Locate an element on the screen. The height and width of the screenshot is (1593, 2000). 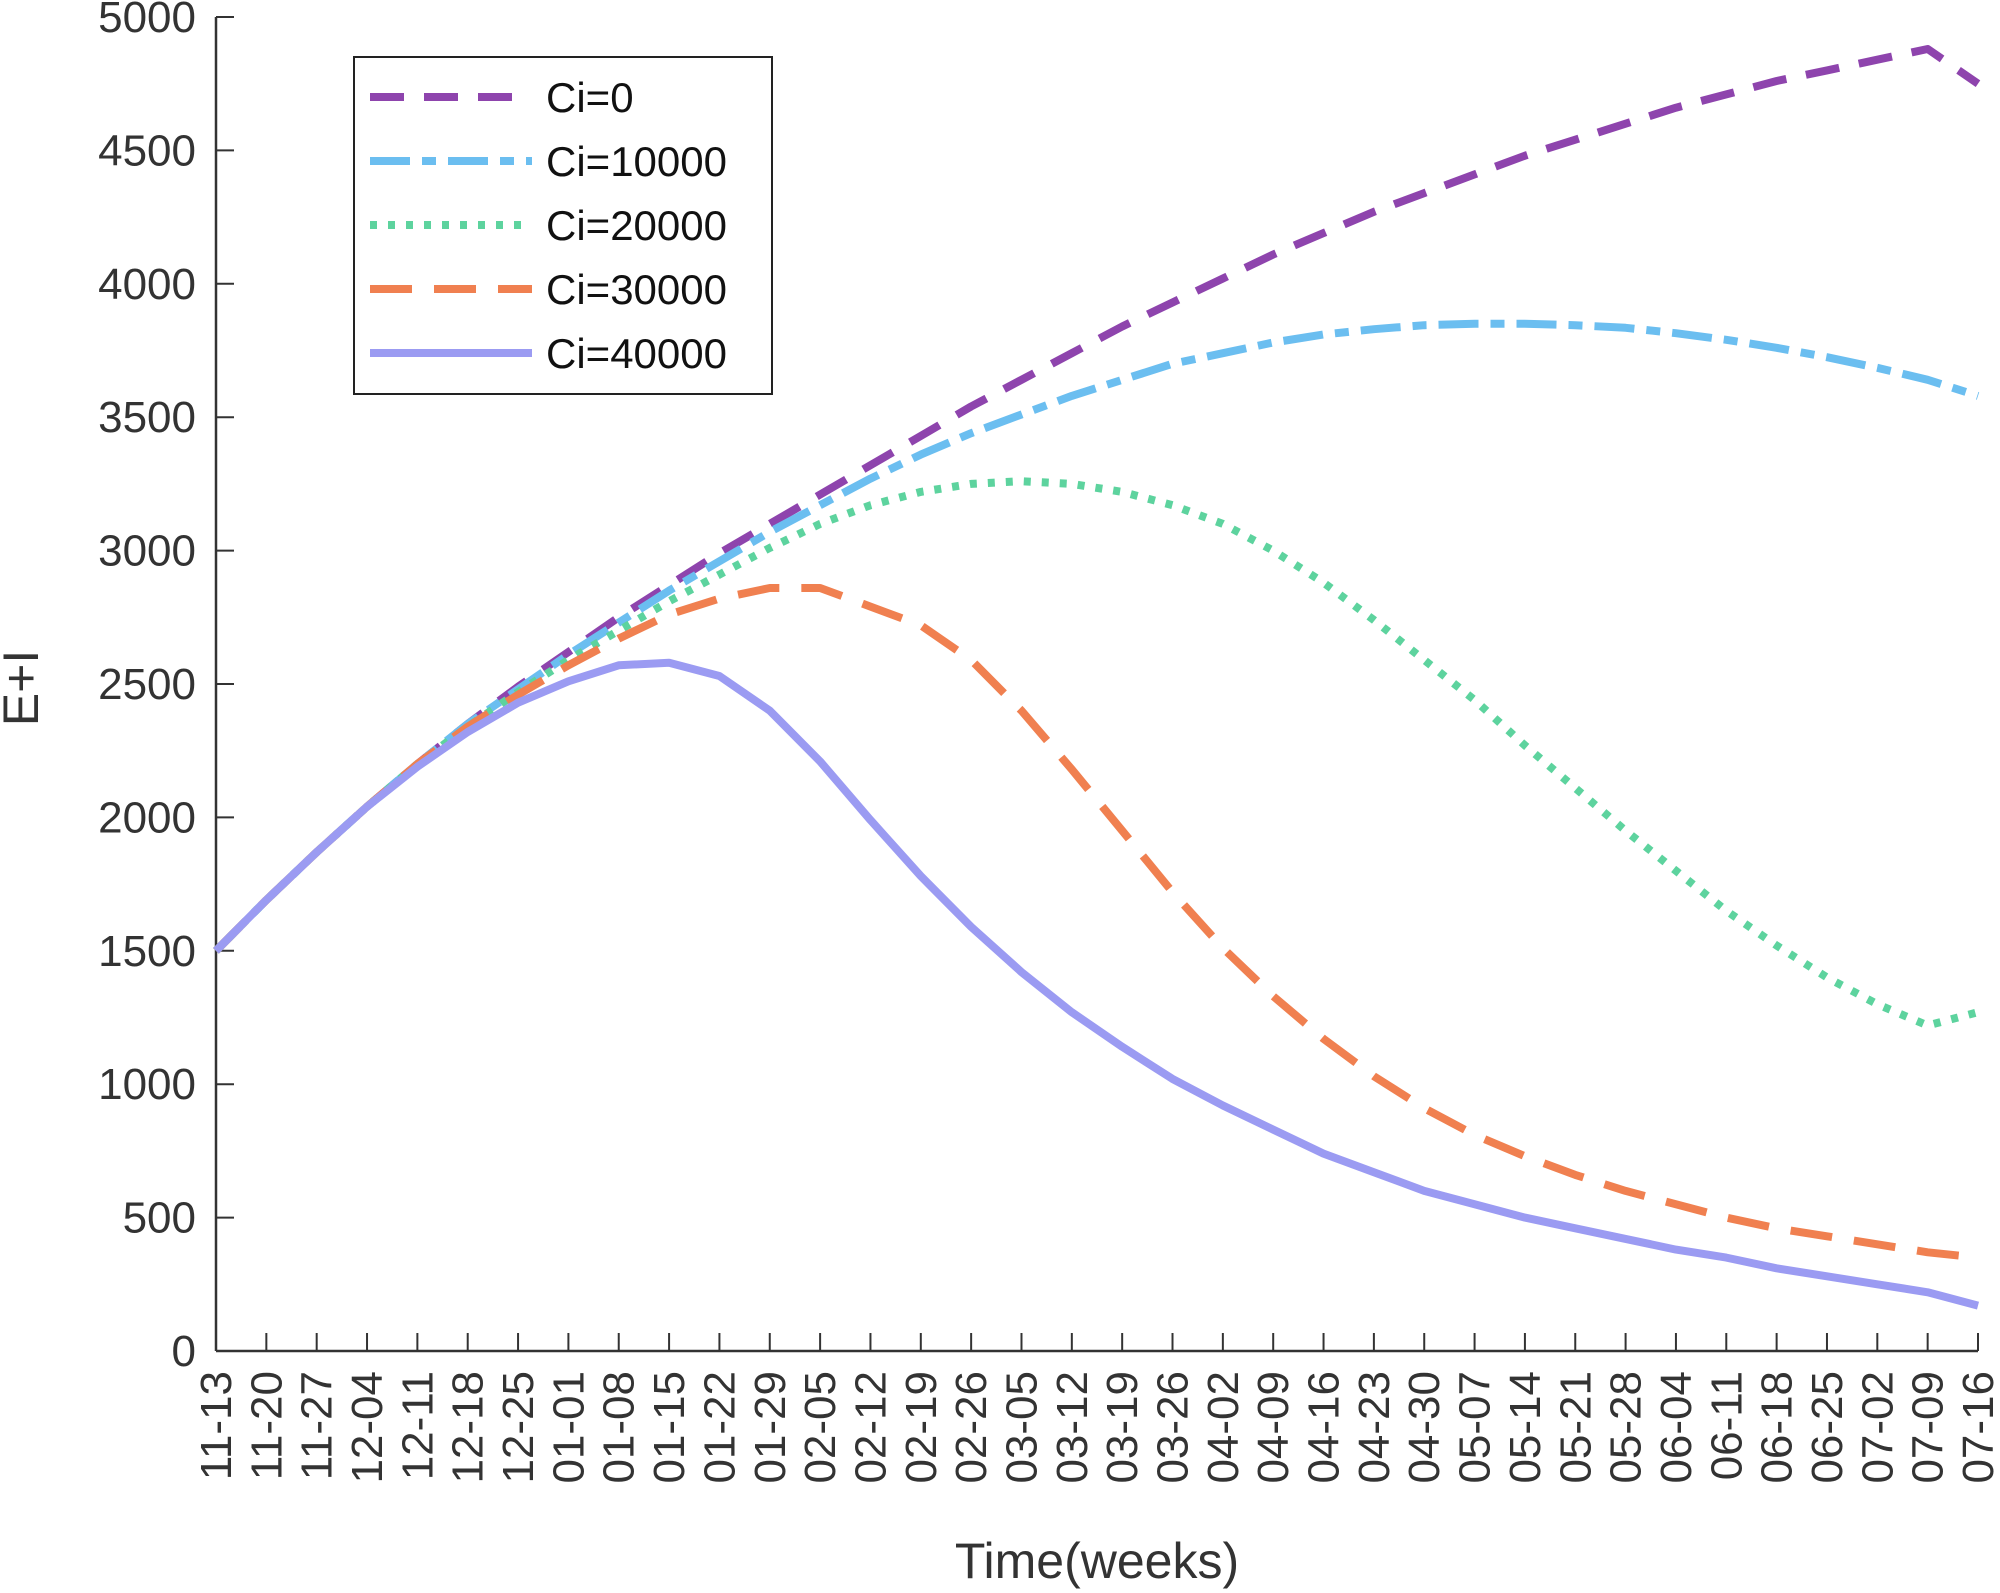
y-tick-label: 500 is located at coordinates (159, 1218).